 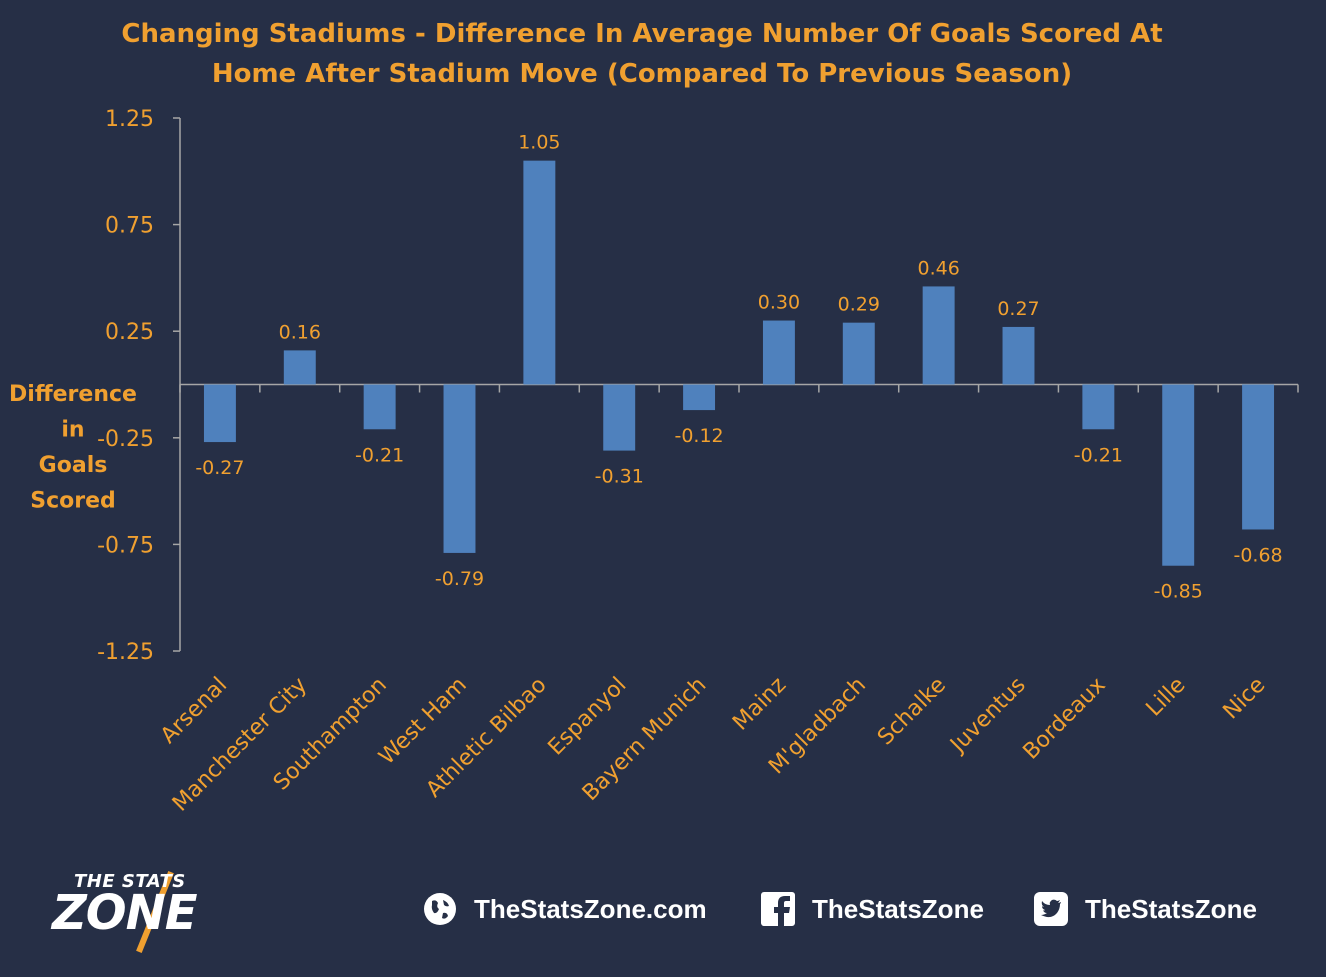 What do you see at coordinates (240, 745) in the screenshot?
I see `x-category-label: Manchester City` at bounding box center [240, 745].